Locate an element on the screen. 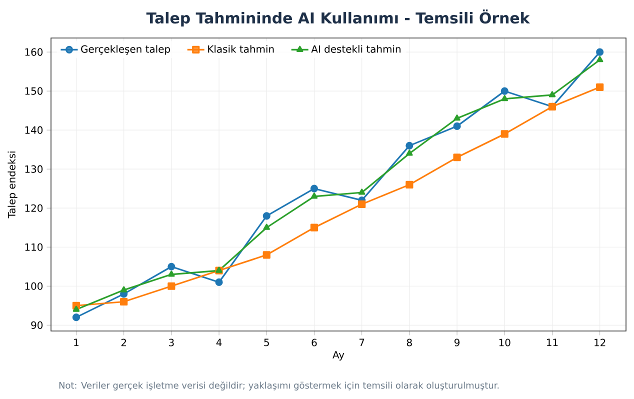 The image size is (634, 399). y-tick-label: 120 is located at coordinates (34, 208).